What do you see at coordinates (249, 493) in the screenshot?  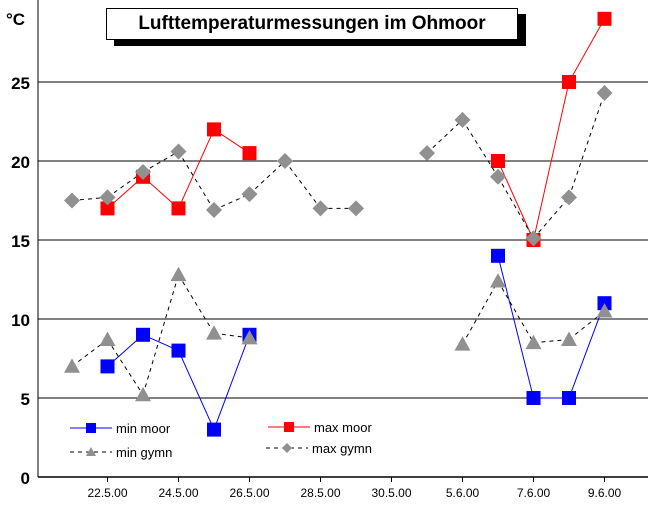 I see `x-tick-label: 26.5.00` at bounding box center [249, 493].